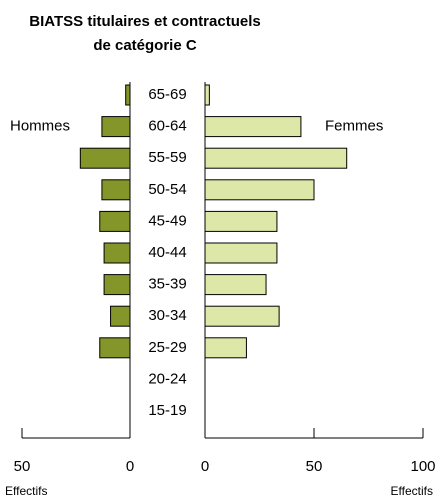 The image size is (438, 500). Describe the element at coordinates (144, 21) in the screenshot. I see `chart-title: BIATSS titulaires et contractuels` at that location.